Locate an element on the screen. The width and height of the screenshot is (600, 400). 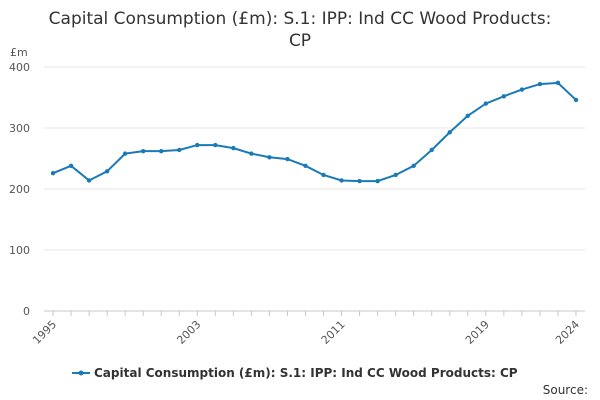
y-tick-label: 300 is located at coordinates (19, 128).